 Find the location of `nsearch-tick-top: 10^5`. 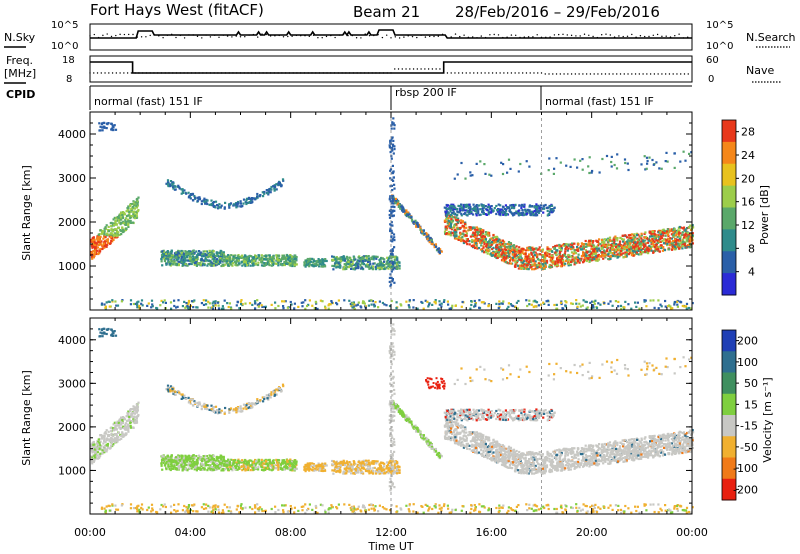

nsearch-tick-top: 10^5 is located at coordinates (719, 25).